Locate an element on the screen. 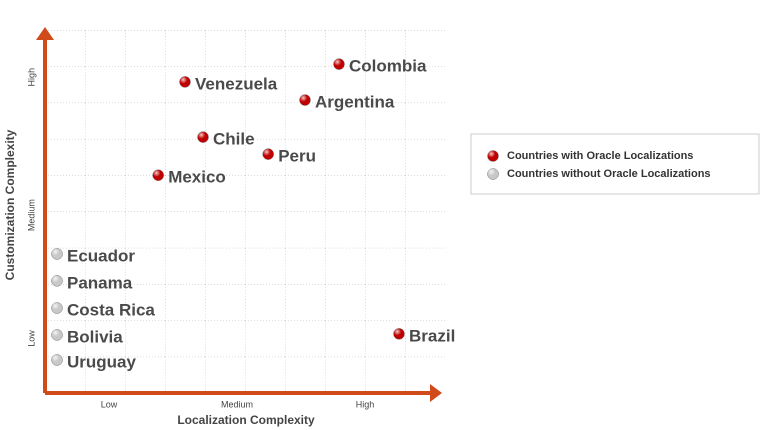  x-tick-label: High is located at coordinates (365, 404).